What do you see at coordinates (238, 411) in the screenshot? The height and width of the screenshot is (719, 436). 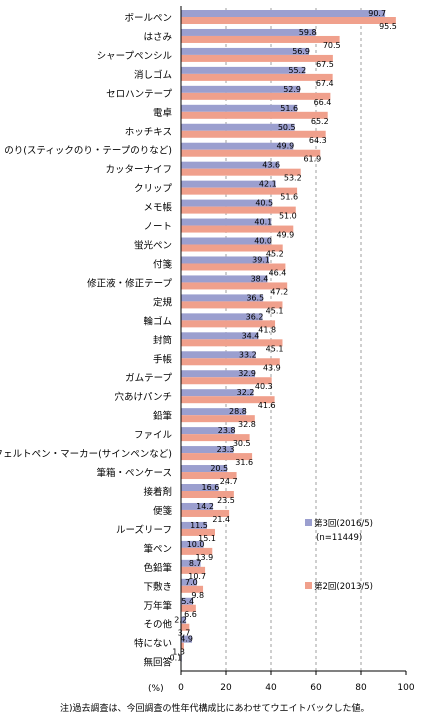 I see `value-label-2016: 28.8` at bounding box center [238, 411].